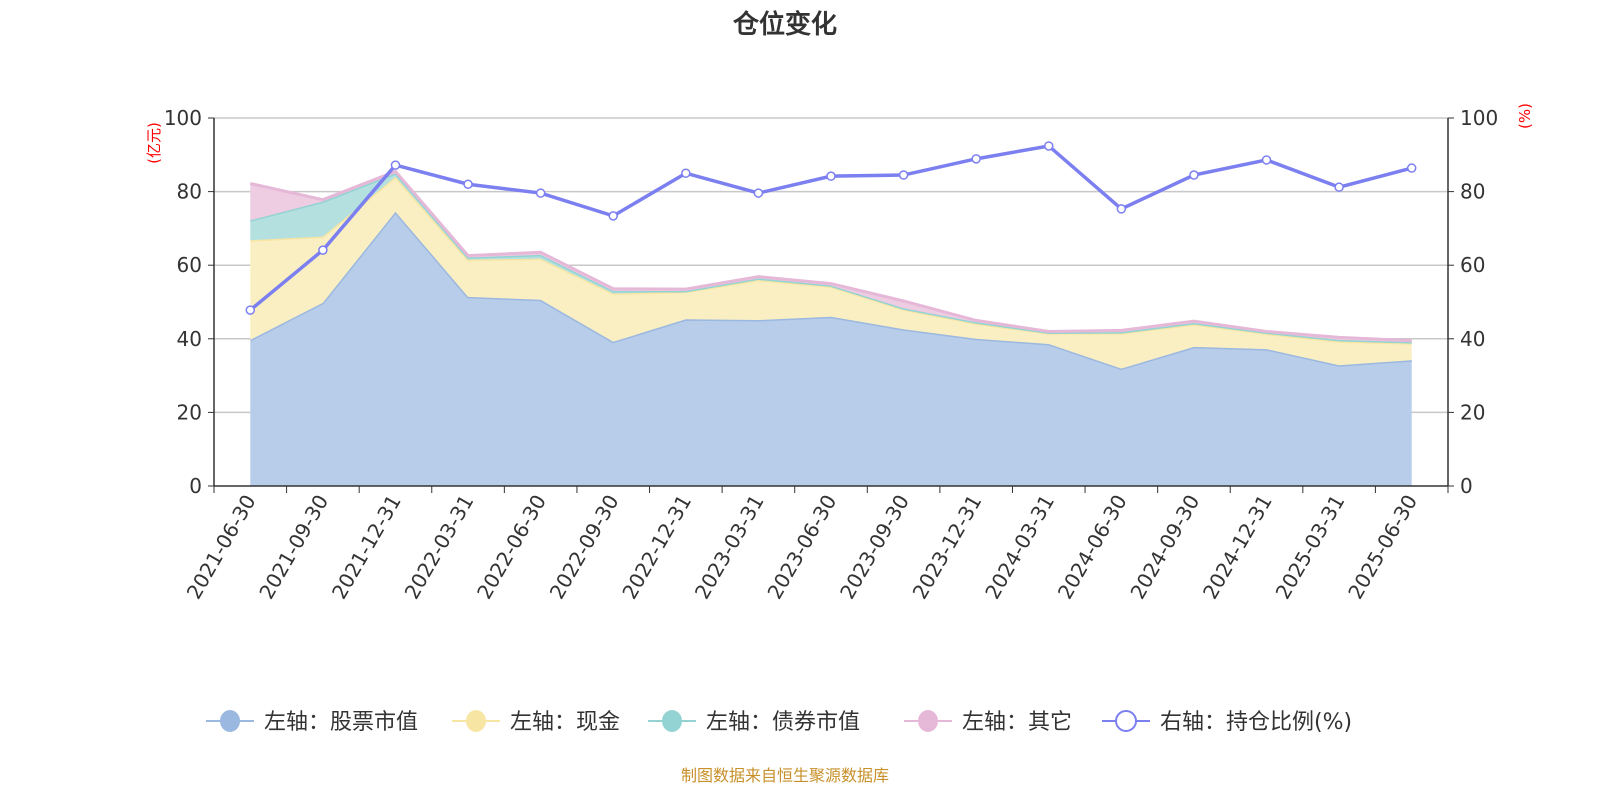 Image resolution: width=1600 pixels, height=804 pixels. I want to click on legend-item: 左轴：其它, so click(988, 722).